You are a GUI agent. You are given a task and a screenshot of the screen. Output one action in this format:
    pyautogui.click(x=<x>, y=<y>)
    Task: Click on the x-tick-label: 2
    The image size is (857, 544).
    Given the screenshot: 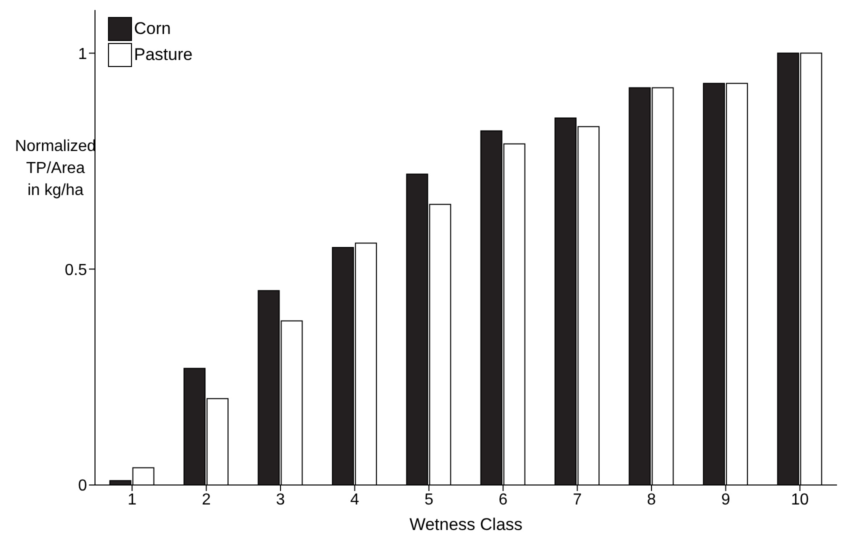 What is the action you would take?
    pyautogui.click(x=206, y=499)
    